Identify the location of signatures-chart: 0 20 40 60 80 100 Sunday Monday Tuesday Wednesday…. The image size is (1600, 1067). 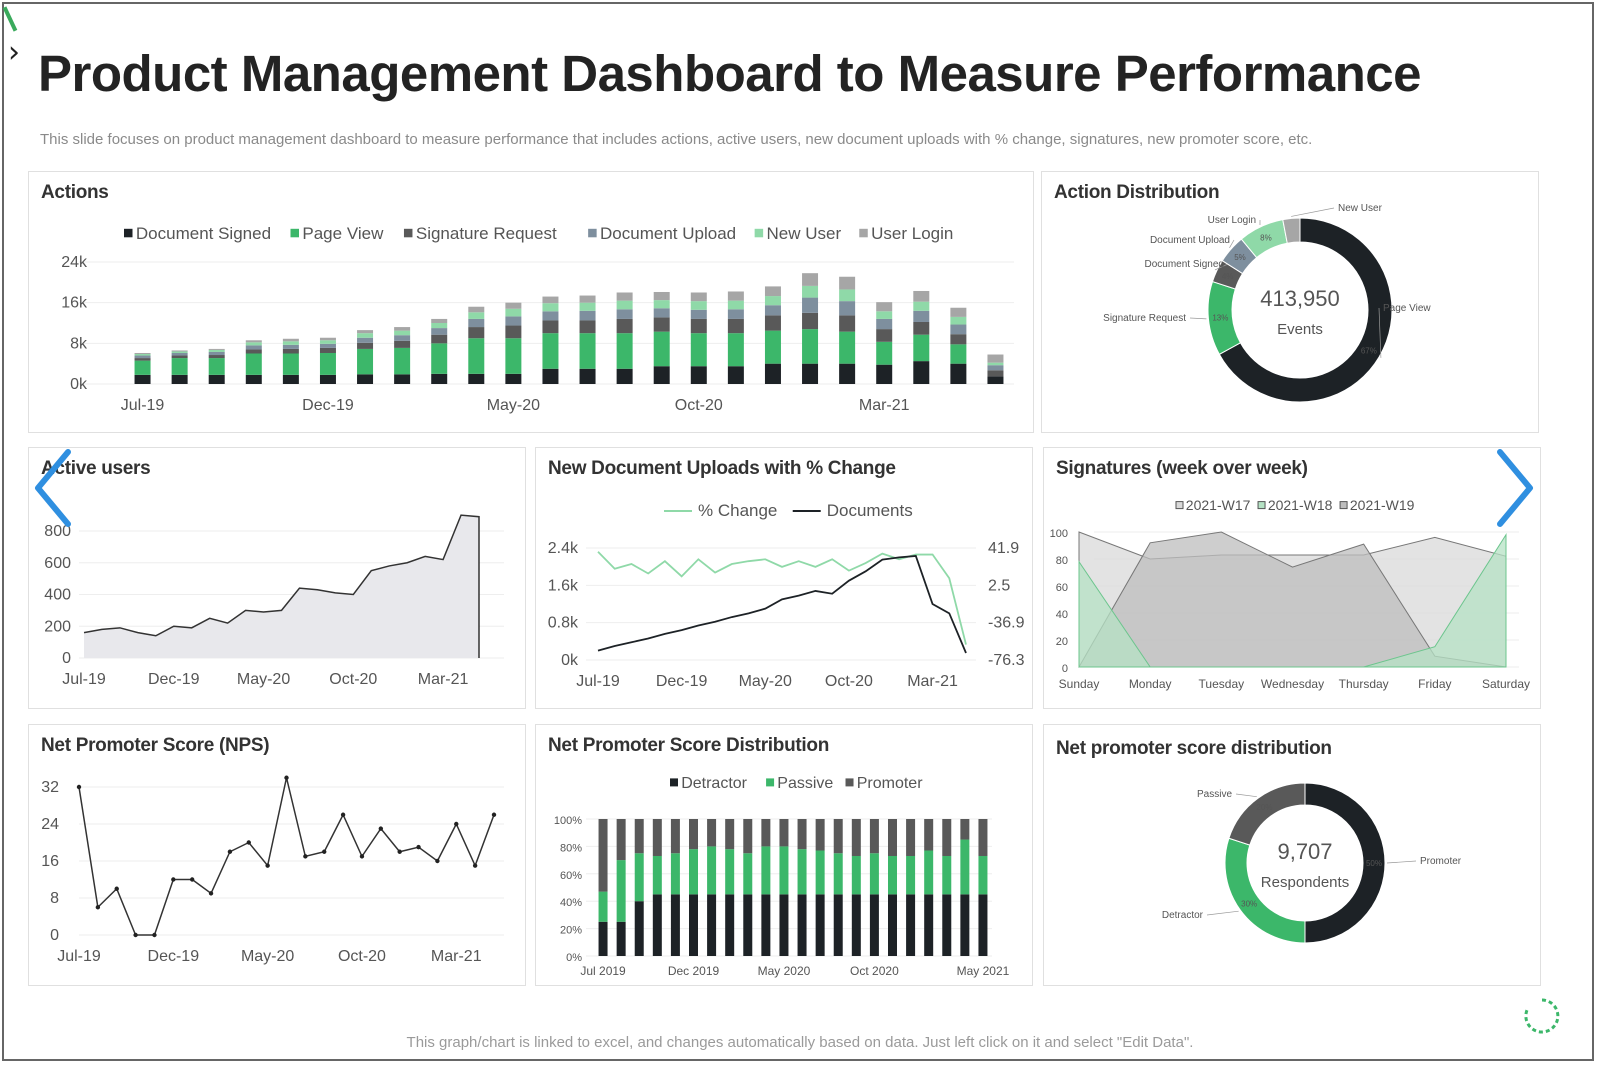
(1293, 579).